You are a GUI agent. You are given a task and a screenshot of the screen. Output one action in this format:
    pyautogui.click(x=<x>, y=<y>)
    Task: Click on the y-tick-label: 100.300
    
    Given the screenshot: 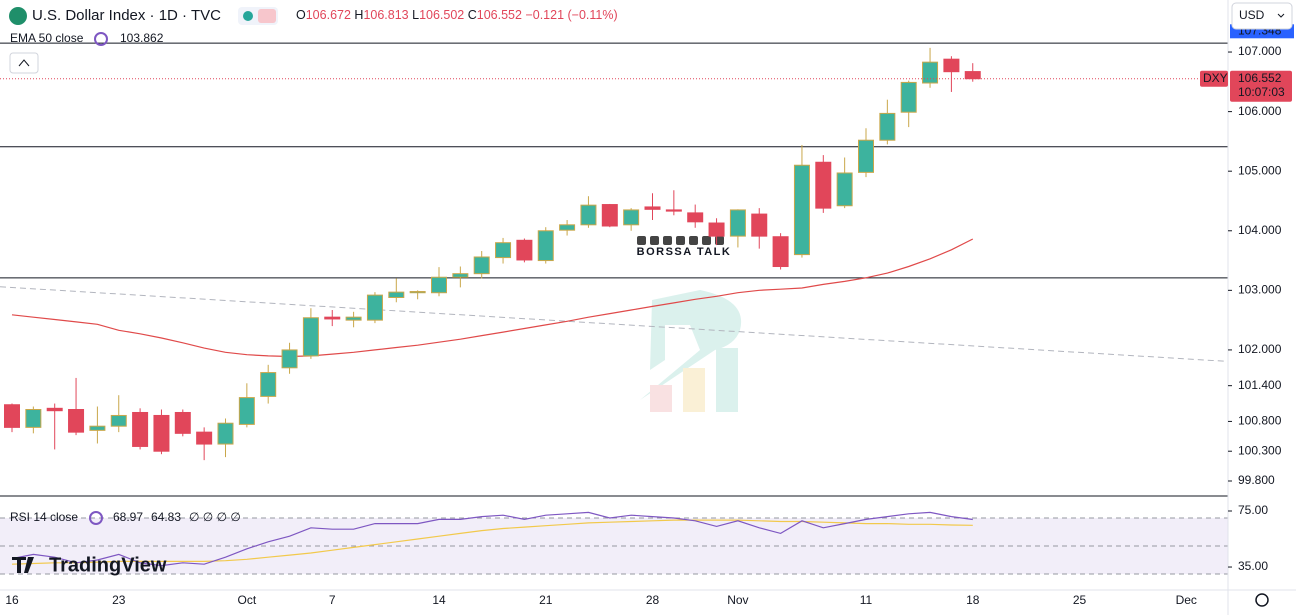 What is the action you would take?
    pyautogui.click(x=1260, y=450)
    